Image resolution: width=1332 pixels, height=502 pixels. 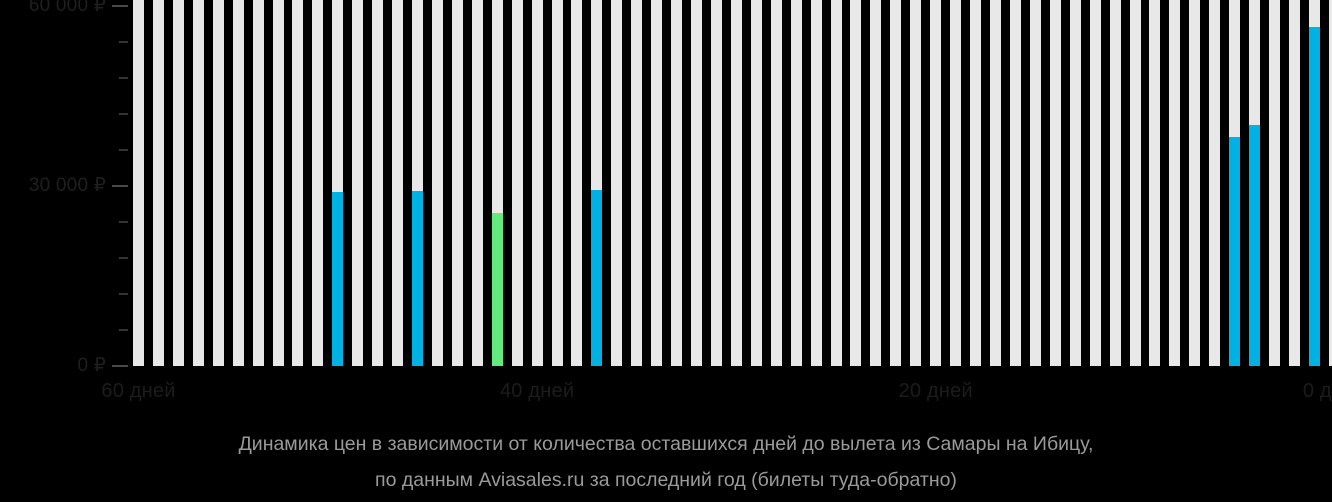 I want to click on y-axis-tick-label: 30 000 ₽, so click(x=67, y=185).